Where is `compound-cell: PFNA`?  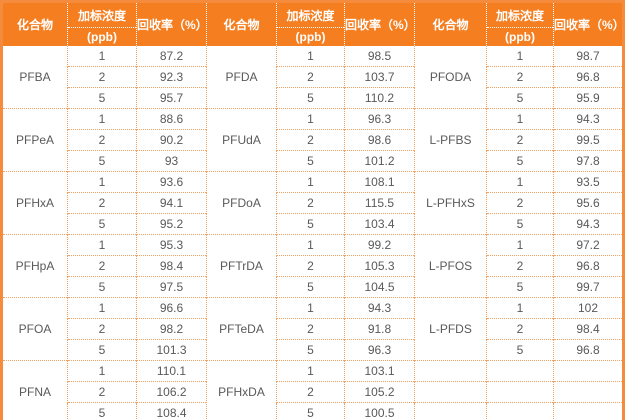 compound-cell: PFNA is located at coordinates (34, 390).